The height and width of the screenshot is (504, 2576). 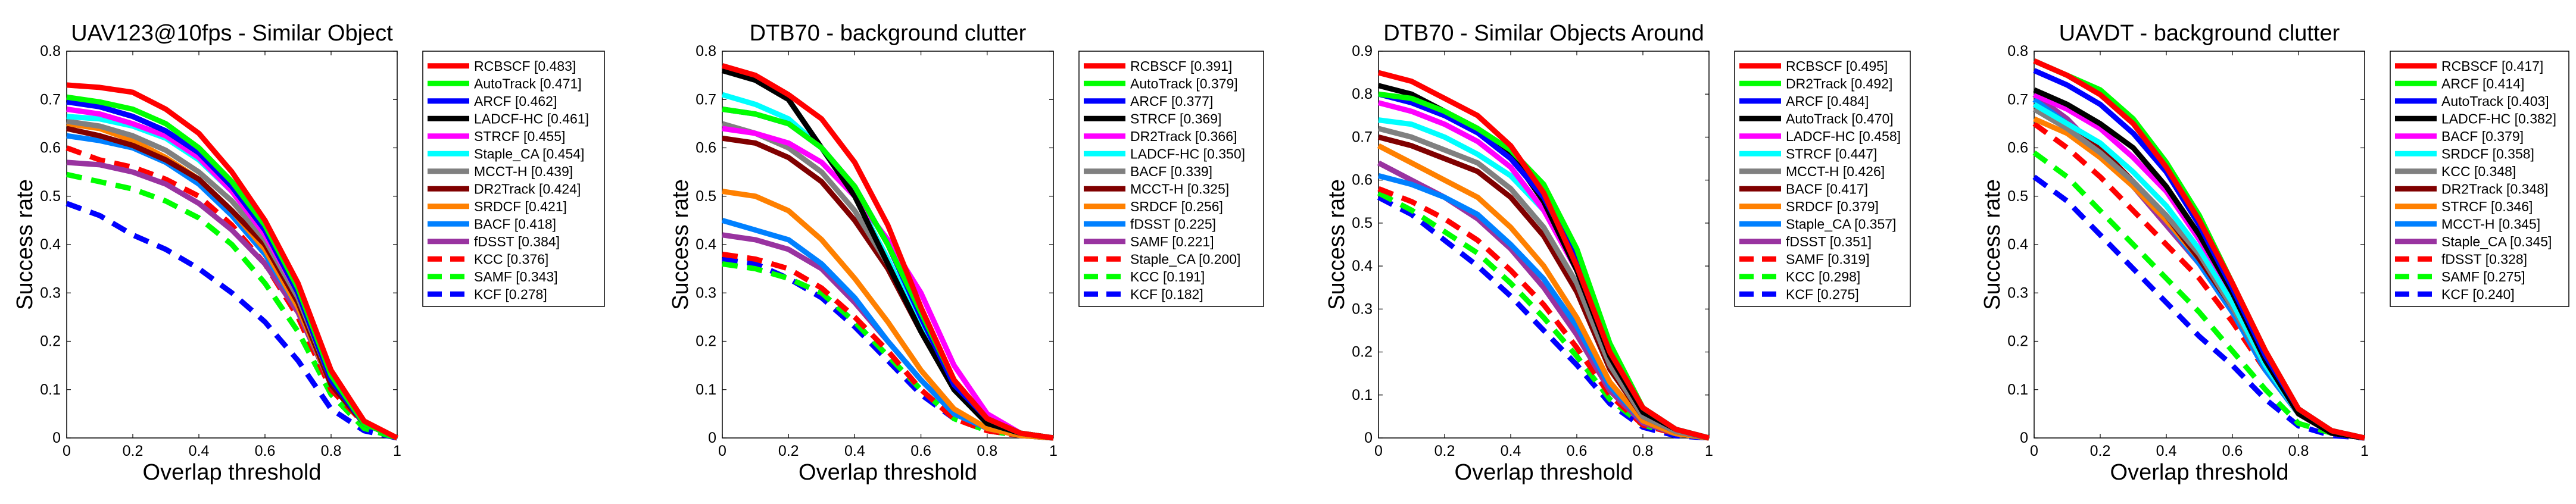 What do you see at coordinates (2199, 33) in the screenshot?
I see `chart-title: UAVDT - background clutter` at bounding box center [2199, 33].